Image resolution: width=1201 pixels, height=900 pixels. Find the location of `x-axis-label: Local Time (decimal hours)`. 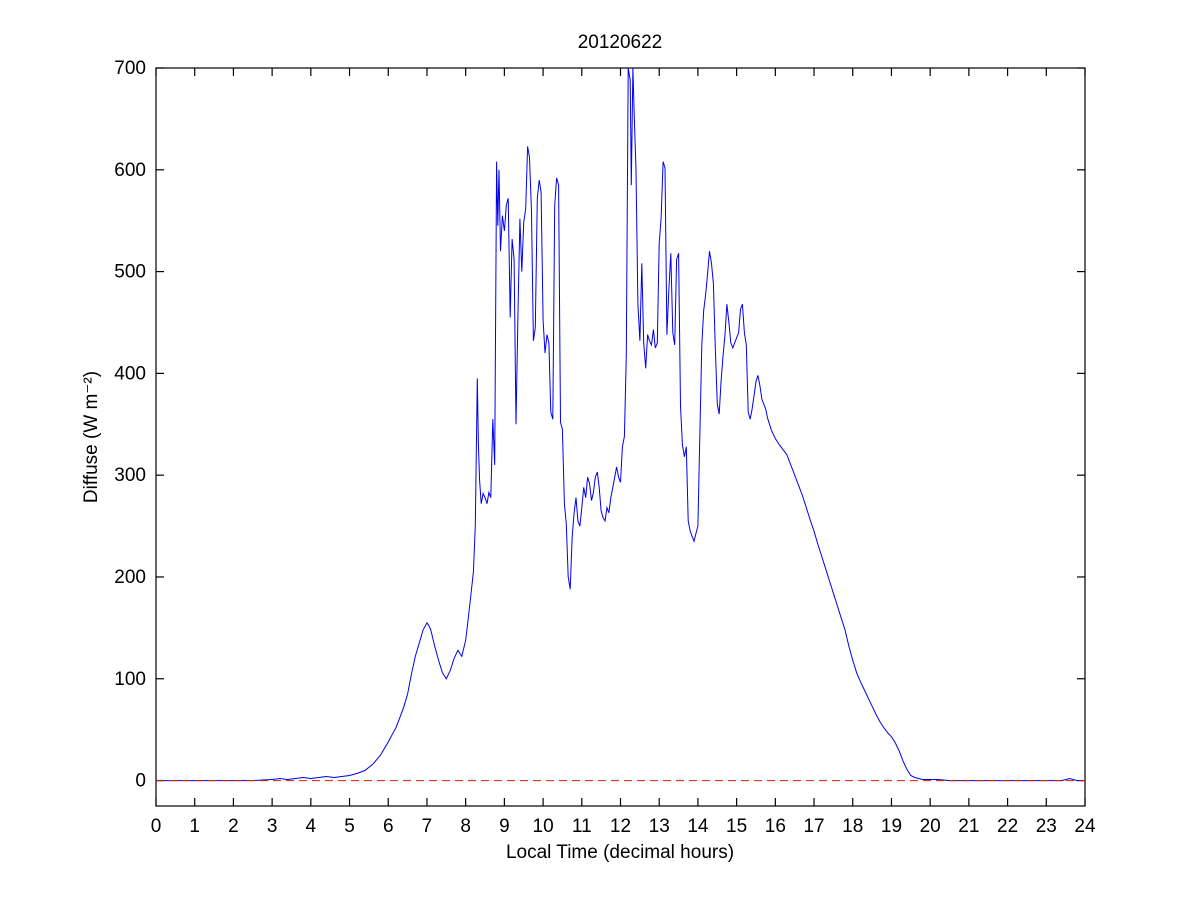

x-axis-label: Local Time (decimal hours) is located at coordinates (620, 852).